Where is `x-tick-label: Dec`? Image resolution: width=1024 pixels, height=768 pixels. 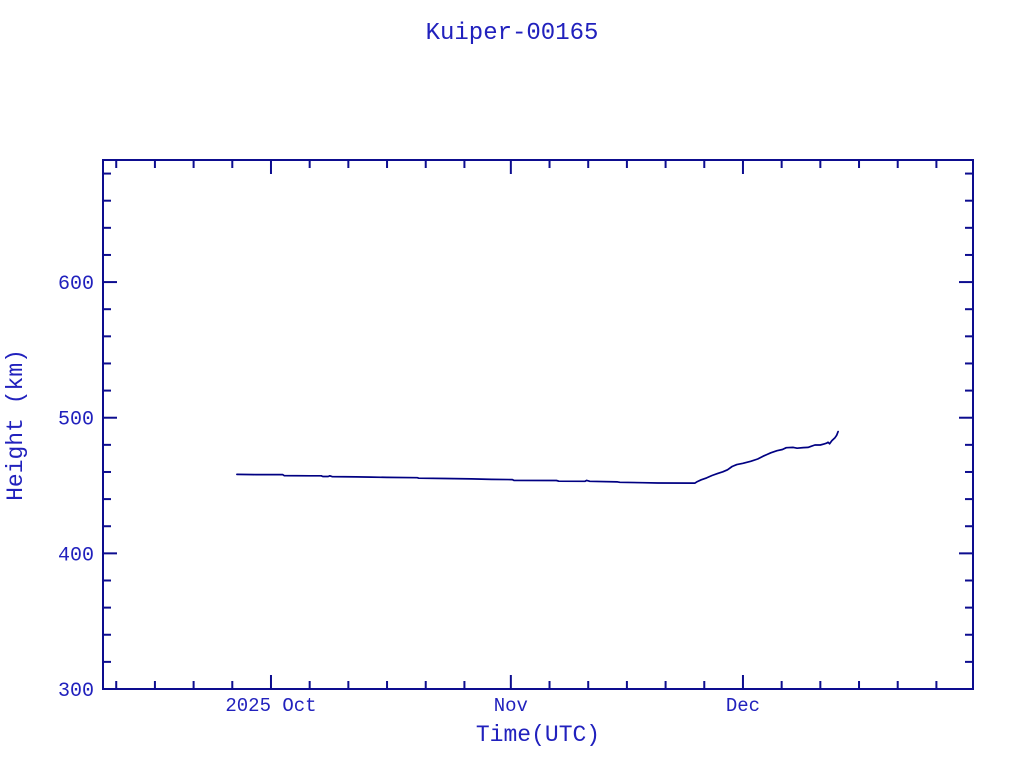 x-tick-label: Dec is located at coordinates (743, 706).